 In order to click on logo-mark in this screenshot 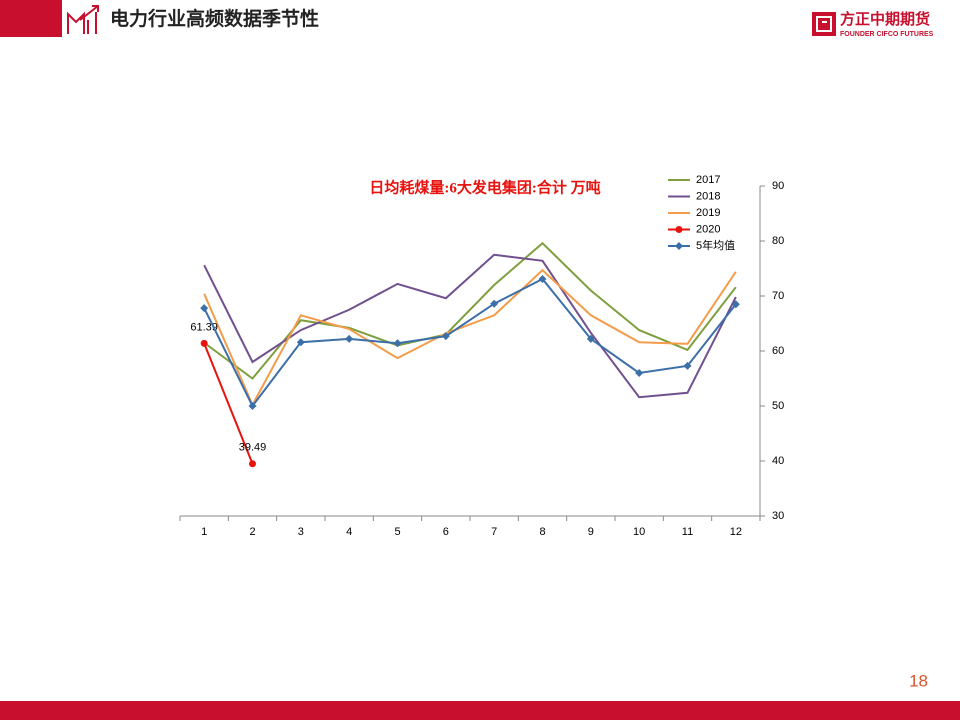, I will do `click(824, 24)`.